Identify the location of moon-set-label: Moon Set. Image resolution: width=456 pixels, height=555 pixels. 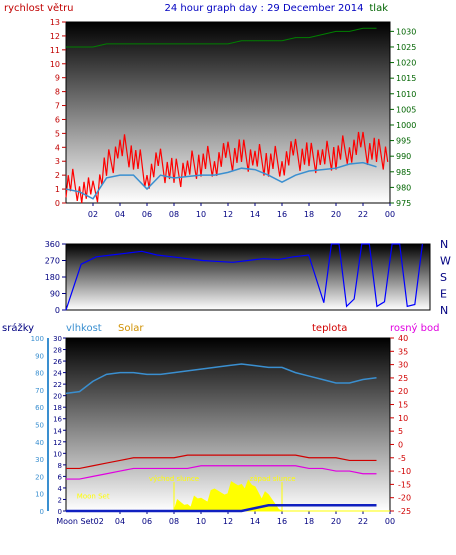
(93, 496).